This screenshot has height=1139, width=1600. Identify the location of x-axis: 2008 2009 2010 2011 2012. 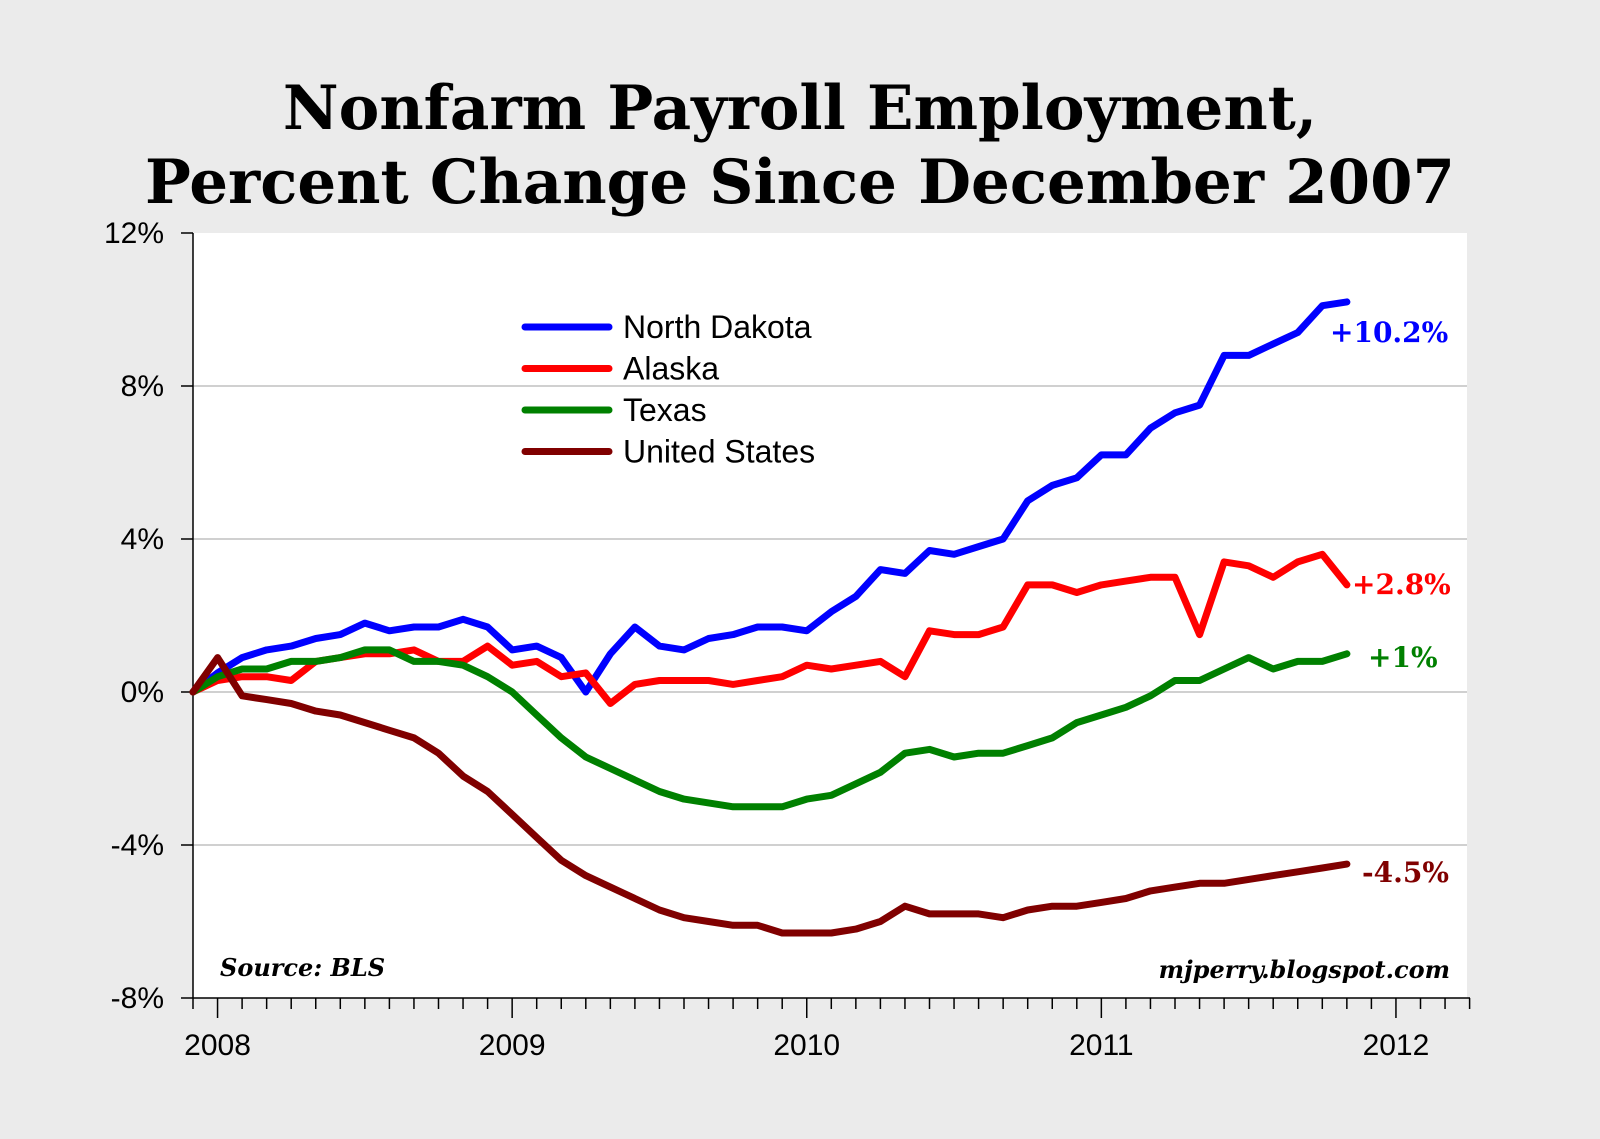
(827, 1029).